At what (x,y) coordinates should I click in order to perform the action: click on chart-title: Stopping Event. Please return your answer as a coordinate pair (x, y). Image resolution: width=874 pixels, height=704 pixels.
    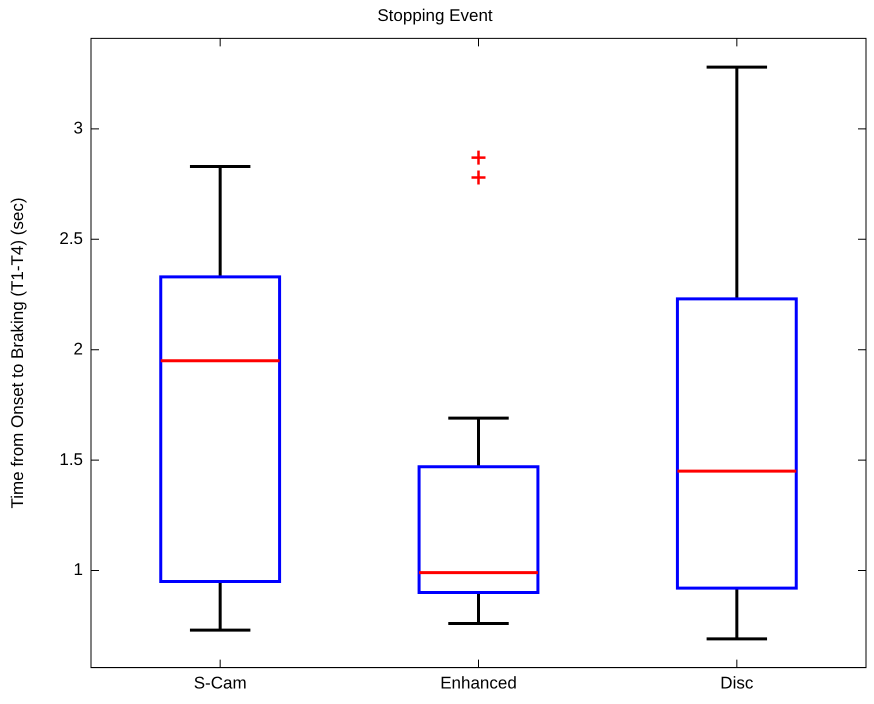
    Looking at the image, I should click on (435, 15).